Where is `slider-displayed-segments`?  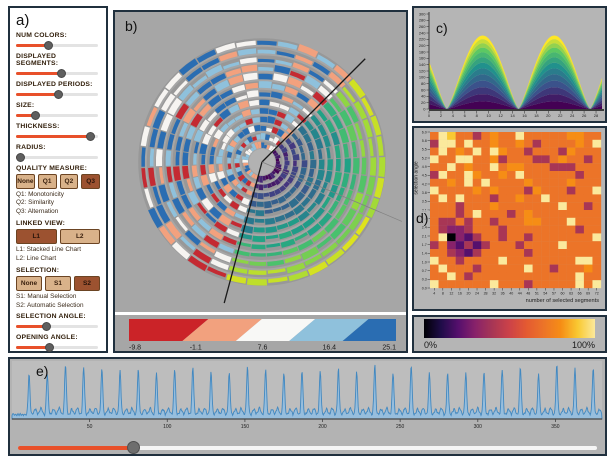 slider-displayed-segments is located at coordinates (57, 73).